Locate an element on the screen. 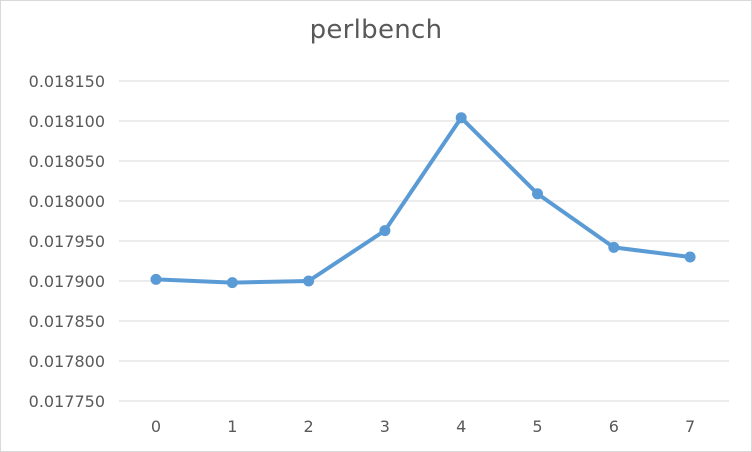  y-tick-label: 0.018150 is located at coordinates (67, 81).